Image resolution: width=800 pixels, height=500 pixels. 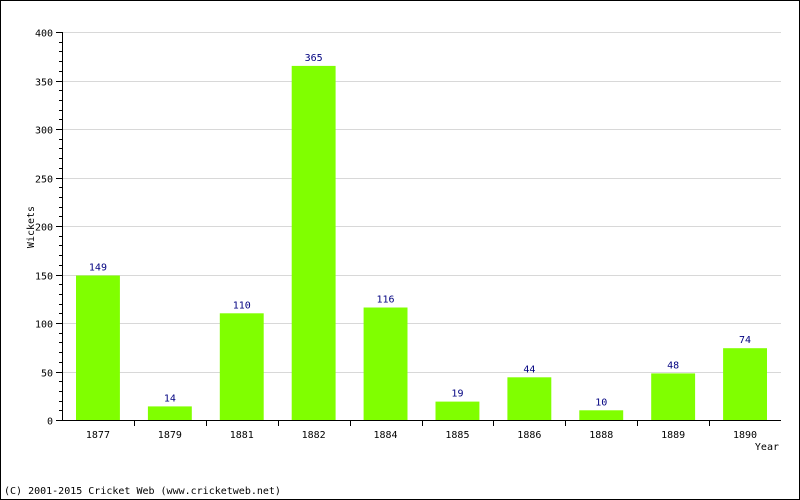 What do you see at coordinates (745, 340) in the screenshot?
I see `value-label-1890: 74` at bounding box center [745, 340].